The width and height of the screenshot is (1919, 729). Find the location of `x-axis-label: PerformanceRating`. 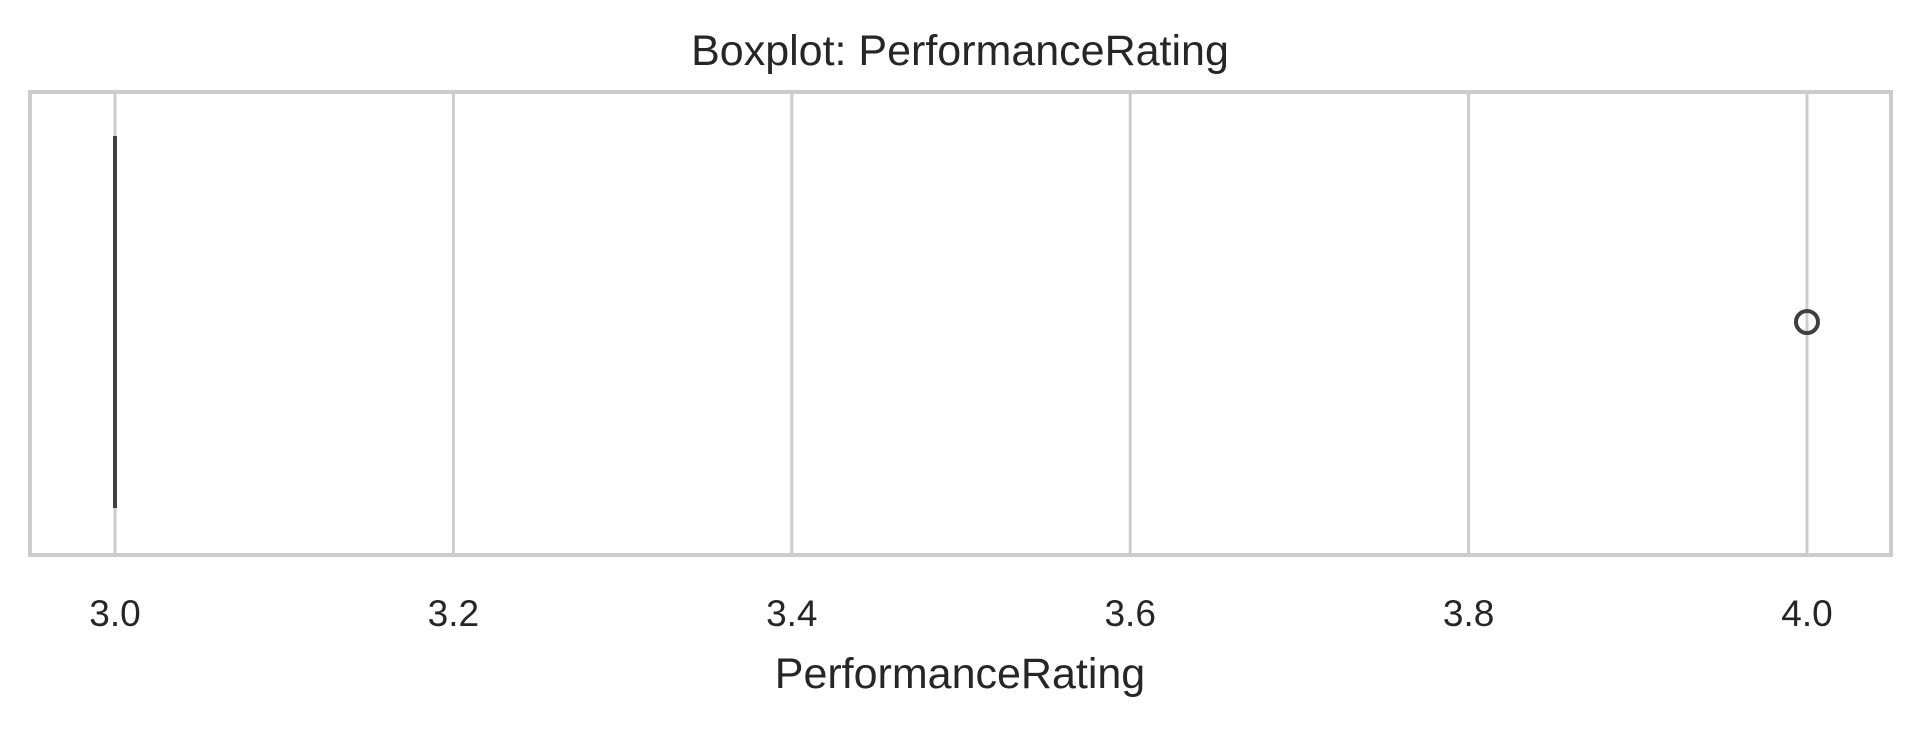

x-axis-label: PerformanceRating is located at coordinates (960, 674).